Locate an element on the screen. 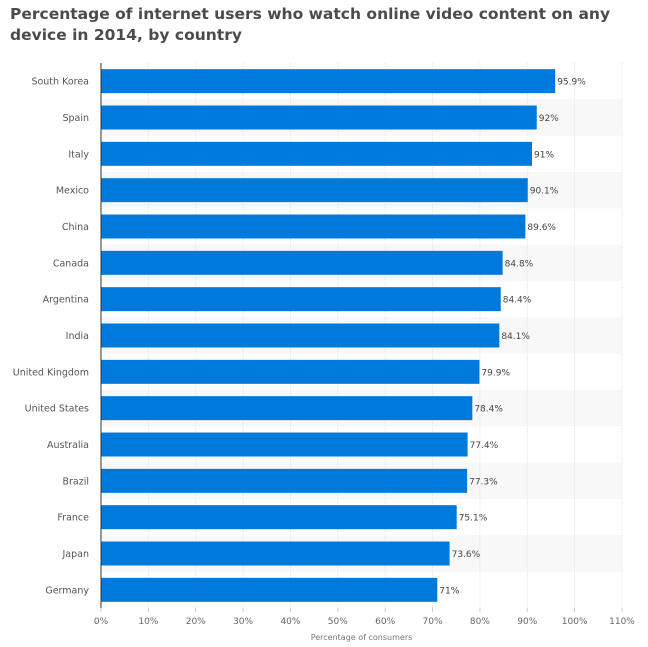  category-label: France is located at coordinates (73, 518).